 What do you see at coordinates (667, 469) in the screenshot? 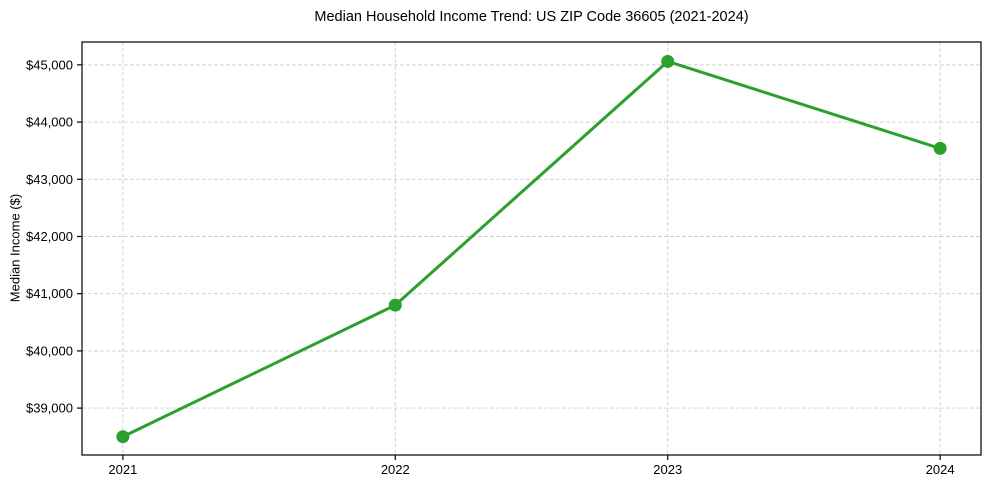
I see `x-tick-label: 2023` at bounding box center [667, 469].